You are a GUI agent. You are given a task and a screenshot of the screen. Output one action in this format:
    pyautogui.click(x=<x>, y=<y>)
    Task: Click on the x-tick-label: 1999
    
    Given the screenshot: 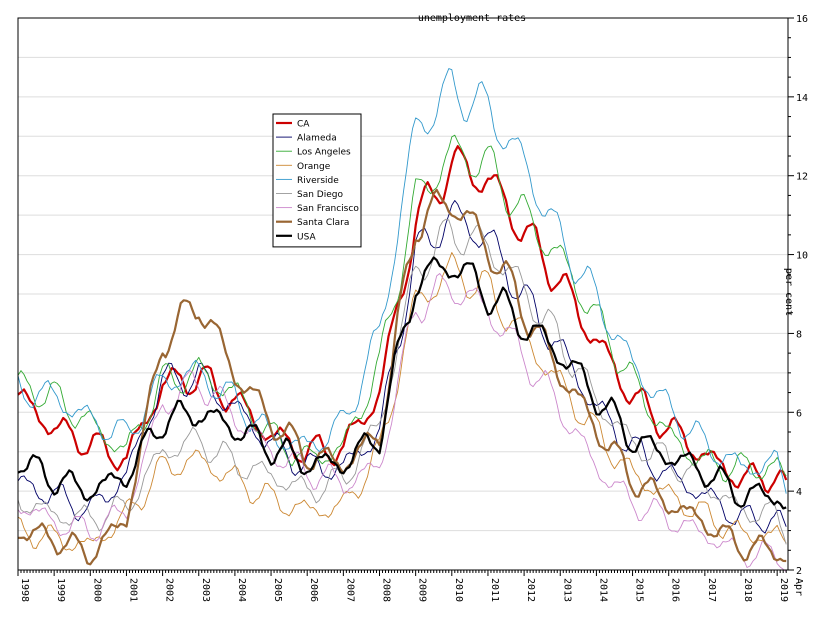 What is the action you would take?
    pyautogui.click(x=60, y=590)
    